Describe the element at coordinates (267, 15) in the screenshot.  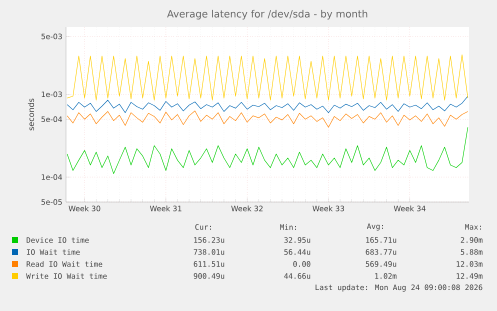
I see `chart-title: Average latency for /dev/sda - by month` at that location.